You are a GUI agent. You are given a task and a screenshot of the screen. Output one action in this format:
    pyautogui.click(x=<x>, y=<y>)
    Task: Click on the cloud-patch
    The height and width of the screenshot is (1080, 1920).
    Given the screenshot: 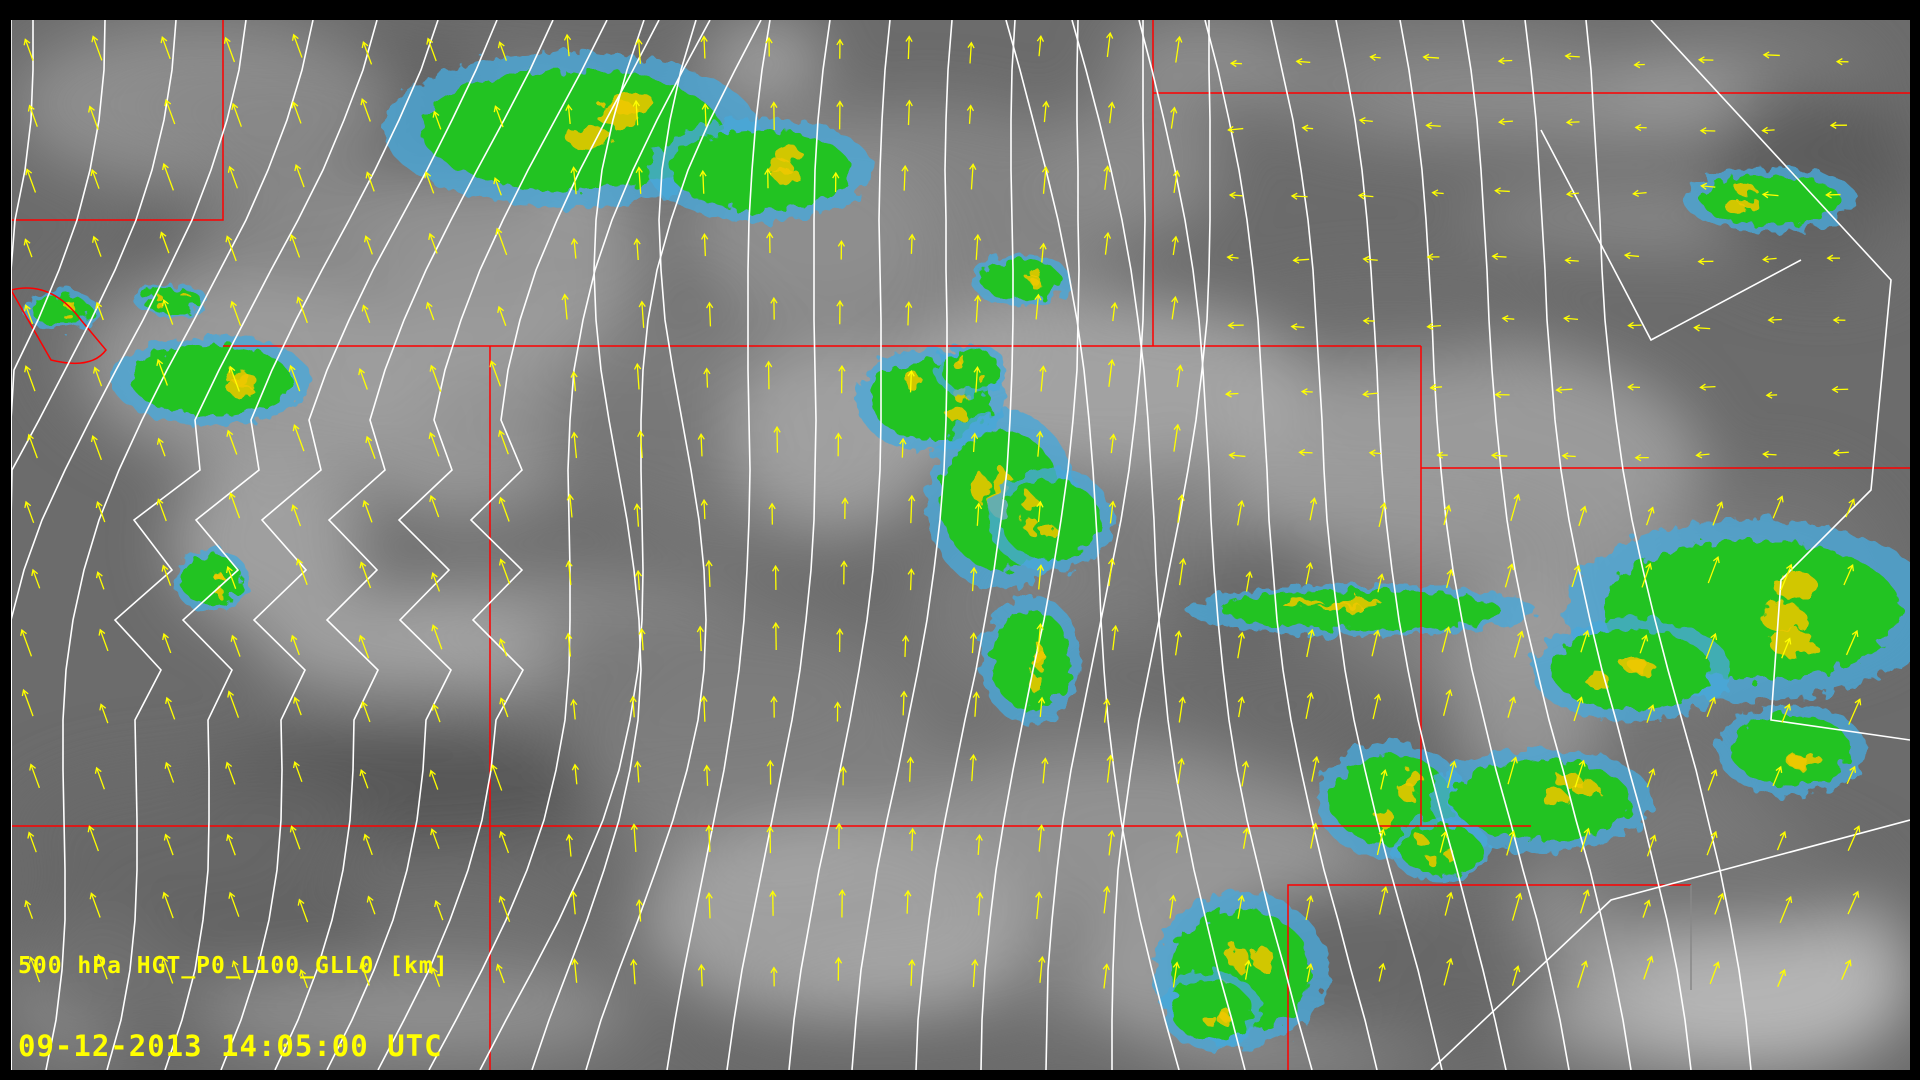 What is the action you would take?
    pyautogui.click(x=678, y=672)
    